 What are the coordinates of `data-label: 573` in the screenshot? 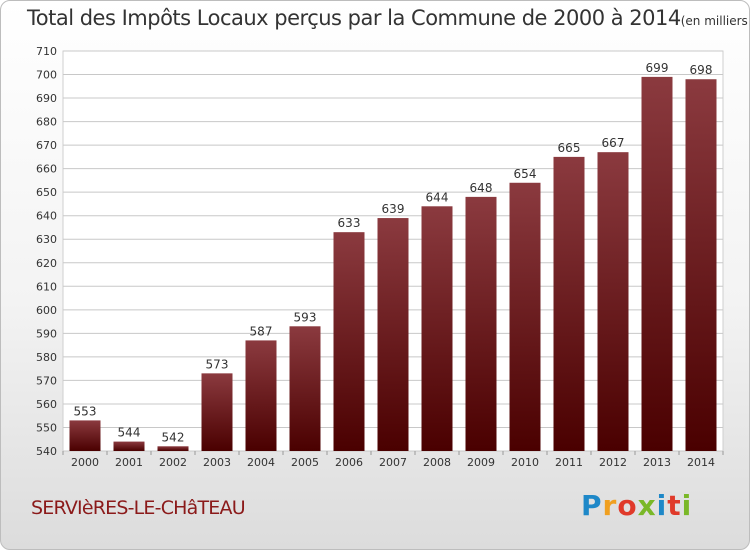 It's located at (217, 364).